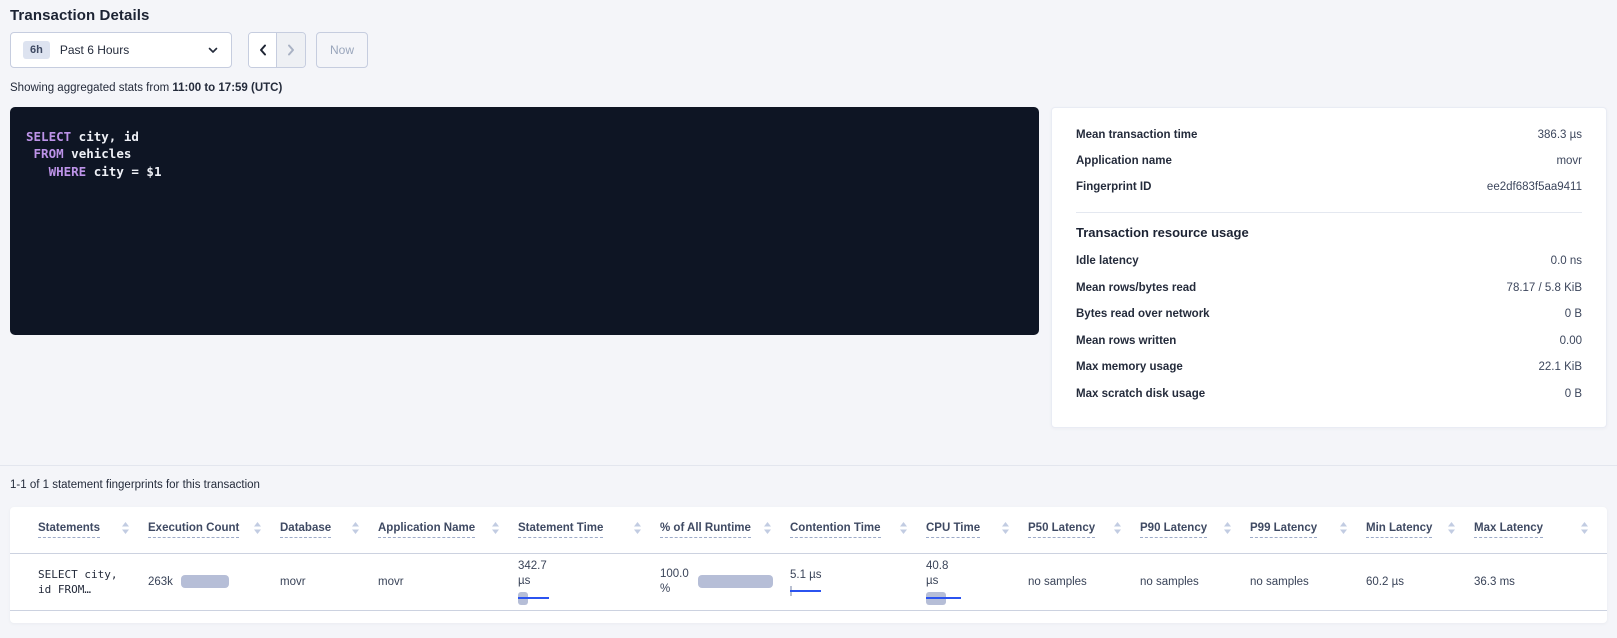 This screenshot has width=1617, height=638. Describe the element at coordinates (1329, 212) in the screenshot. I see `summary-divider` at that location.